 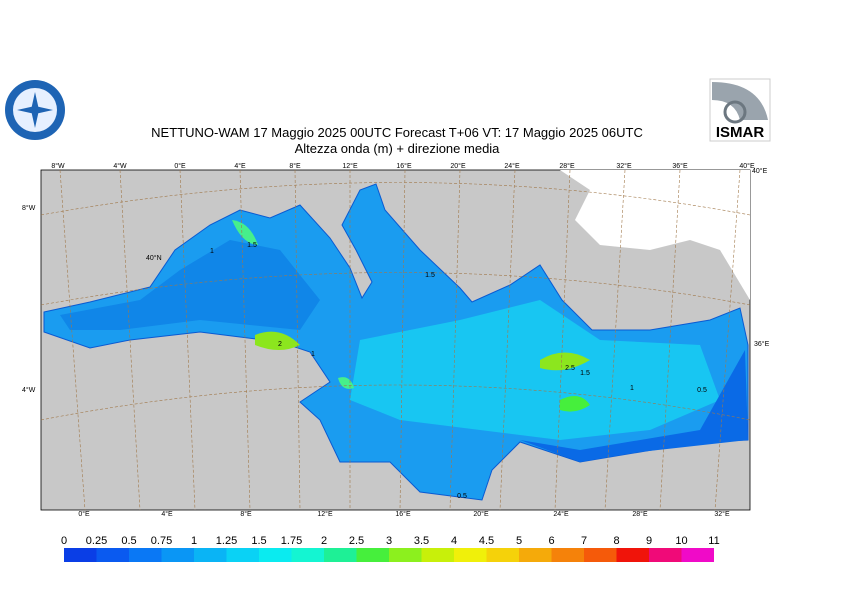 What do you see at coordinates (722, 514) in the screenshot?
I see `bottom-lon-label: 32°E` at bounding box center [722, 514].